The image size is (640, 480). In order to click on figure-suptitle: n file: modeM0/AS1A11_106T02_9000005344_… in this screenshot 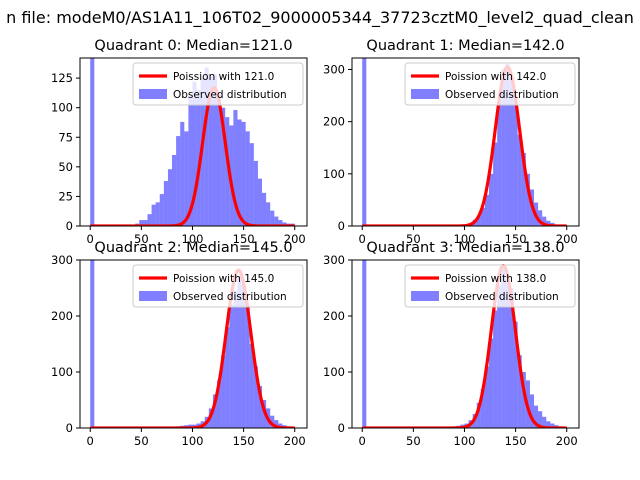, I will do `click(320, 18)`.